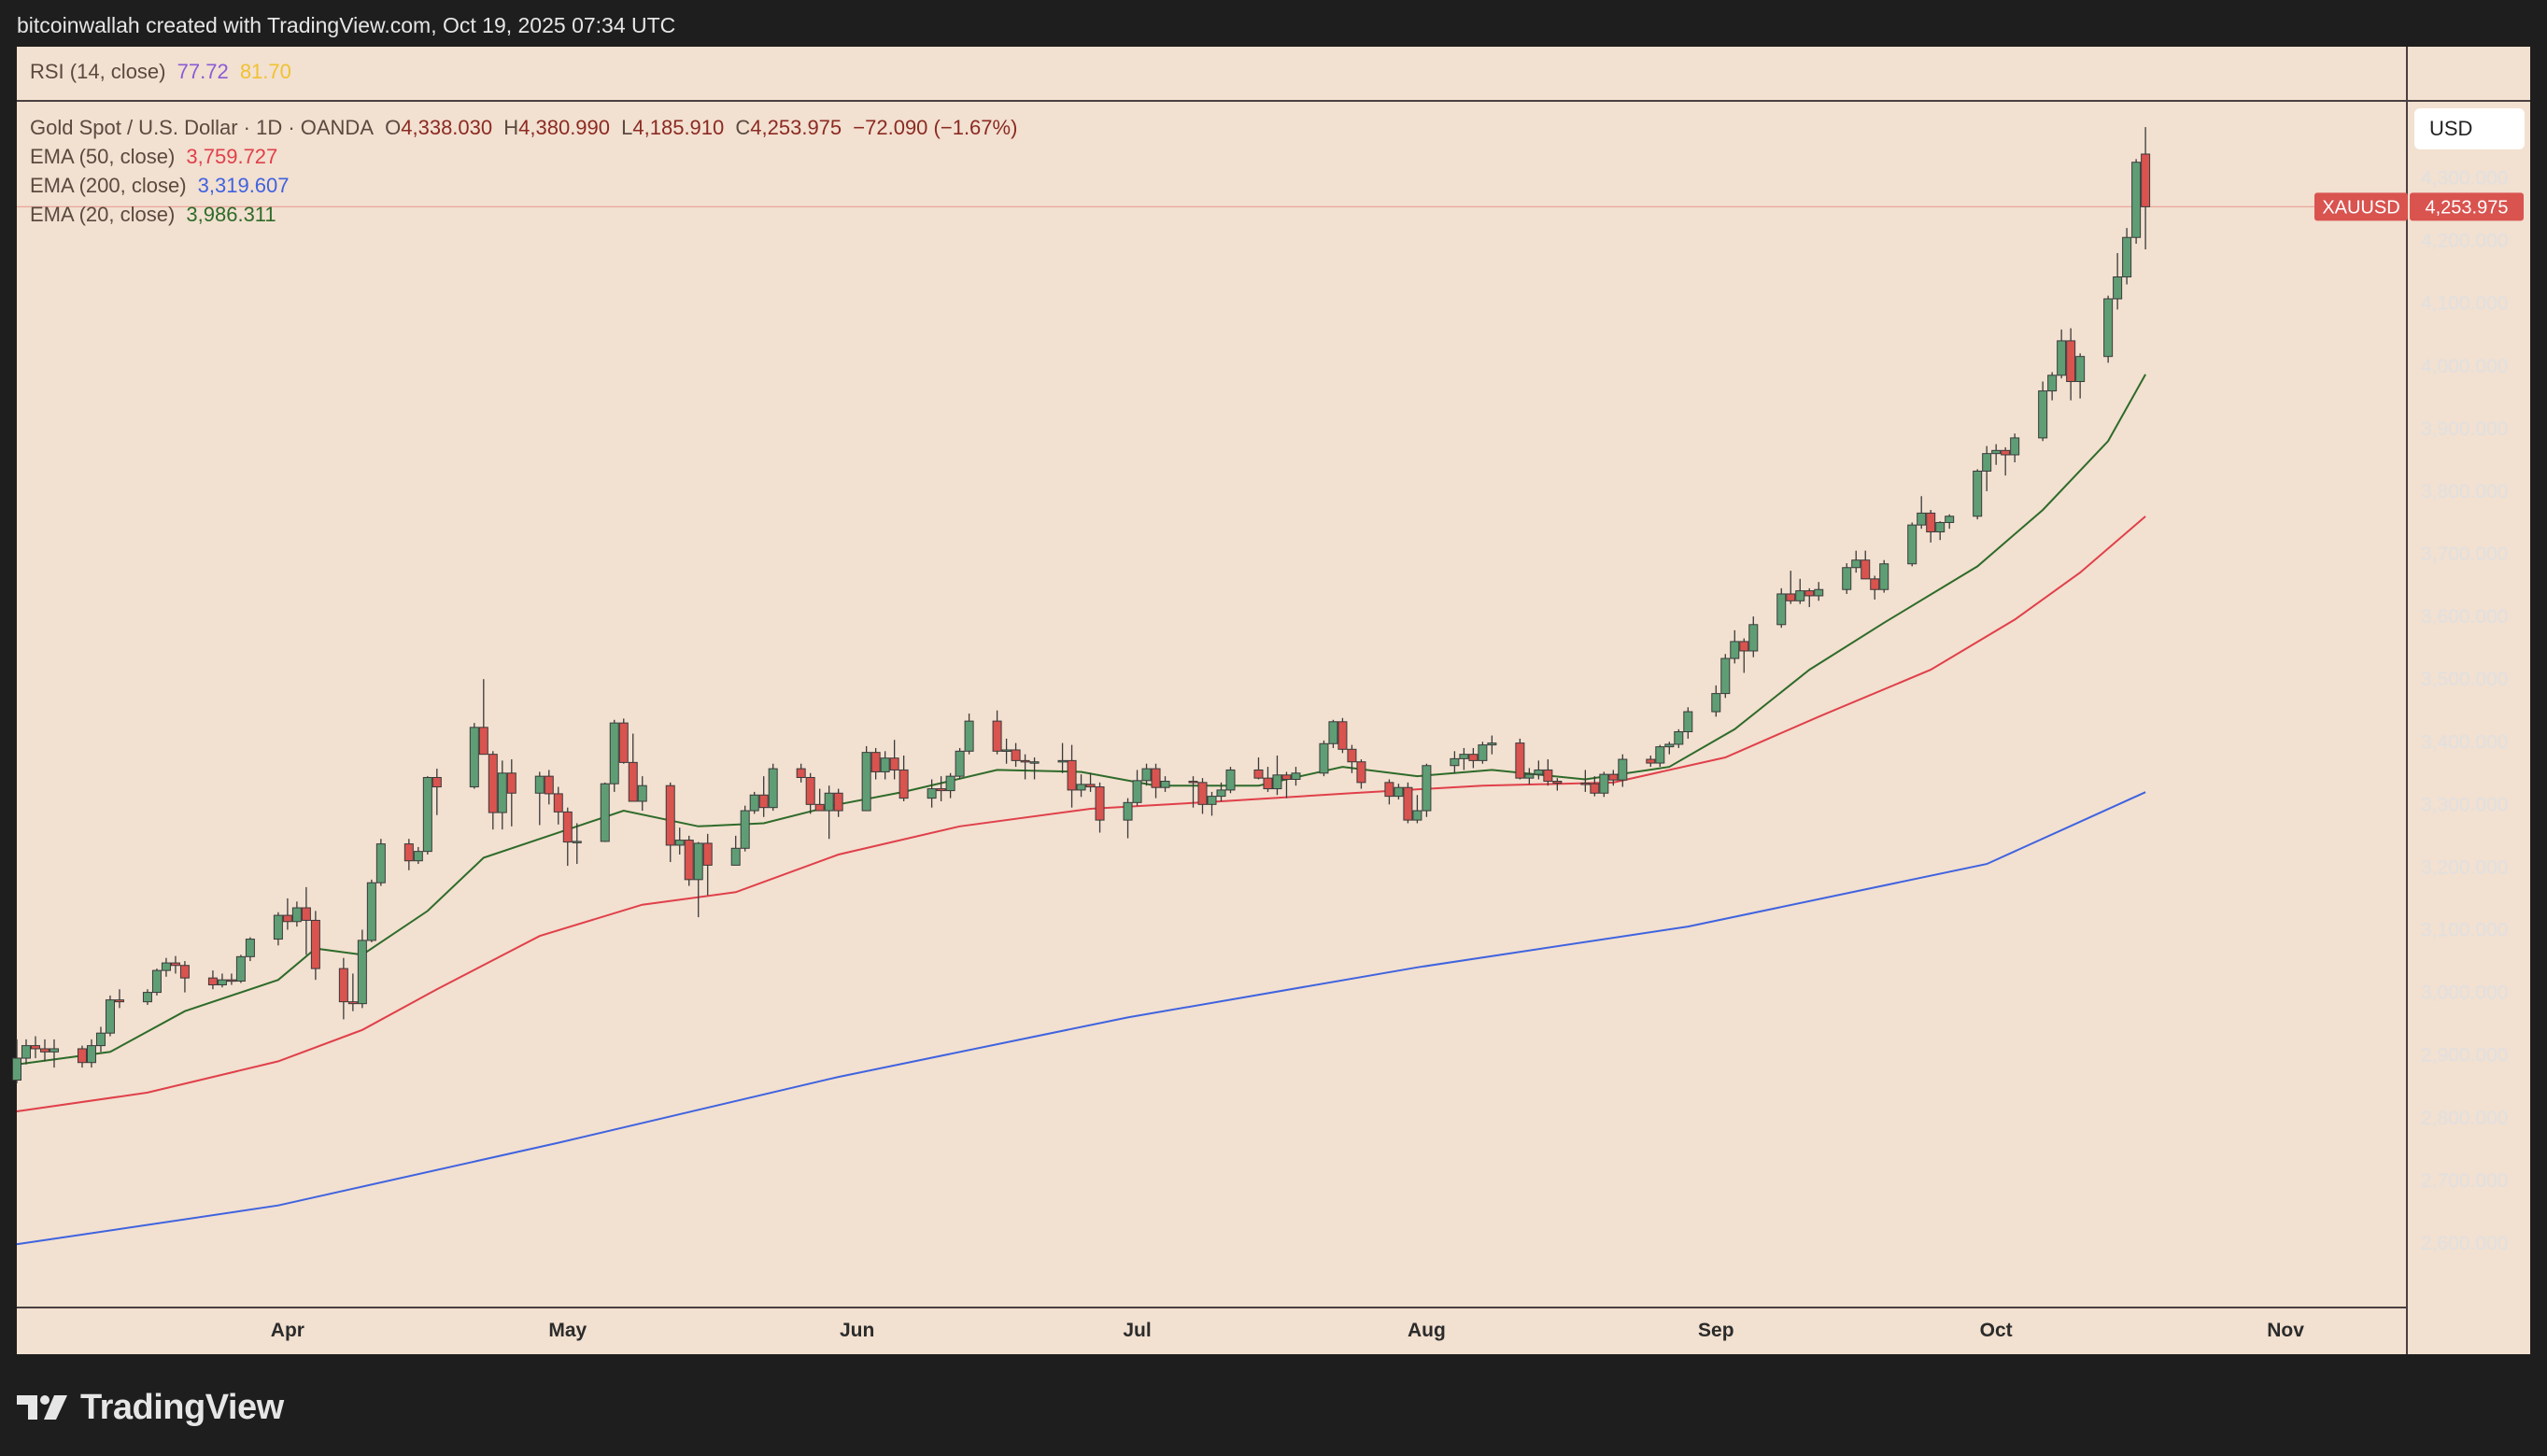  What do you see at coordinates (2465, 930) in the screenshot?
I see `price-tick-label: 3,100.000` at bounding box center [2465, 930].